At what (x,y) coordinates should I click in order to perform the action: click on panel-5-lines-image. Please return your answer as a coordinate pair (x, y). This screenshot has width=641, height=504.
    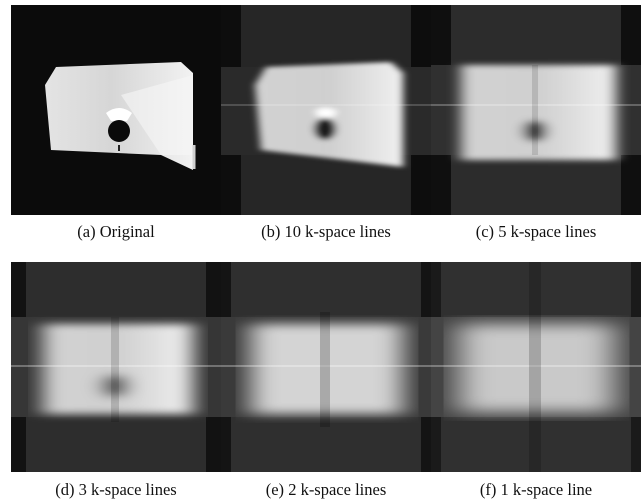
    Looking at the image, I should click on (536, 110).